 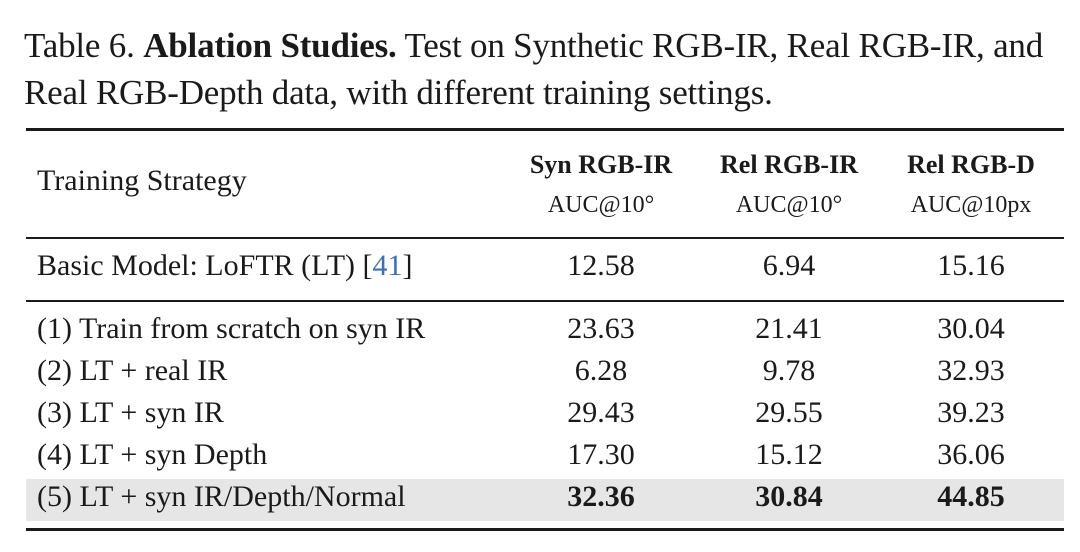 What do you see at coordinates (601, 496) in the screenshot?
I see `row-value-syn-rgb-ir: 32.36` at bounding box center [601, 496].